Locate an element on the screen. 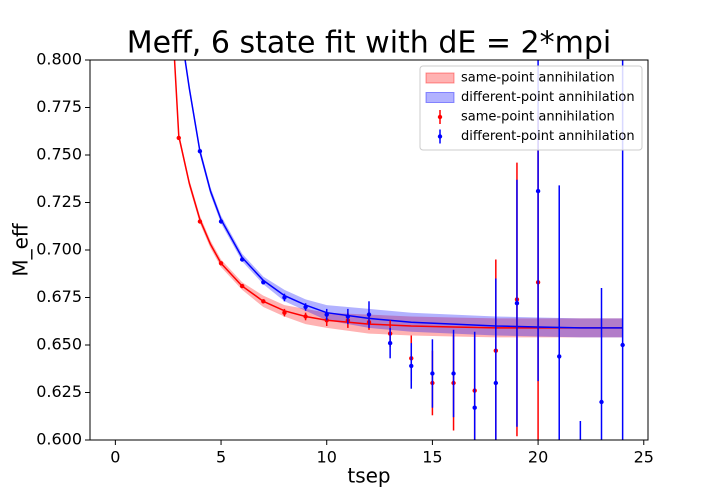 The height and width of the screenshot is (504, 720). y-tick-label: 0.700 is located at coordinates (59, 249).